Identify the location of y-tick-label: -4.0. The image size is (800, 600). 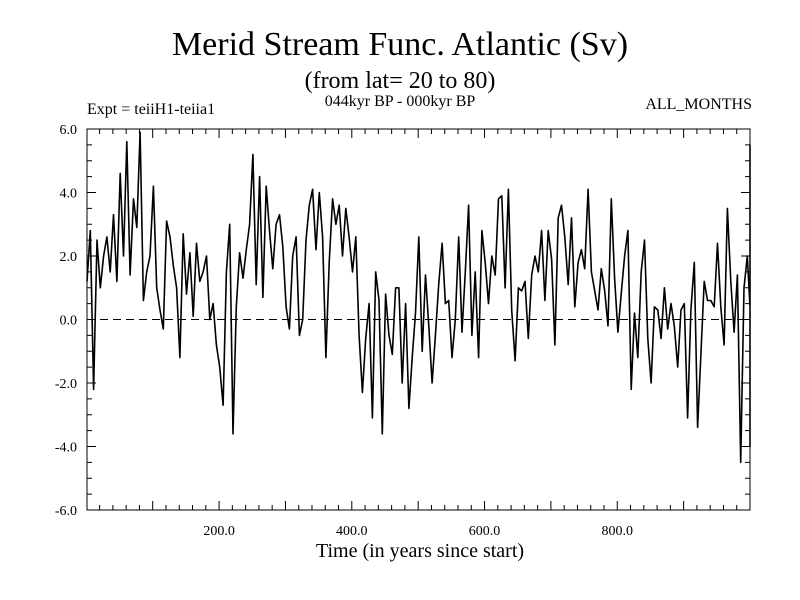
(66, 448).